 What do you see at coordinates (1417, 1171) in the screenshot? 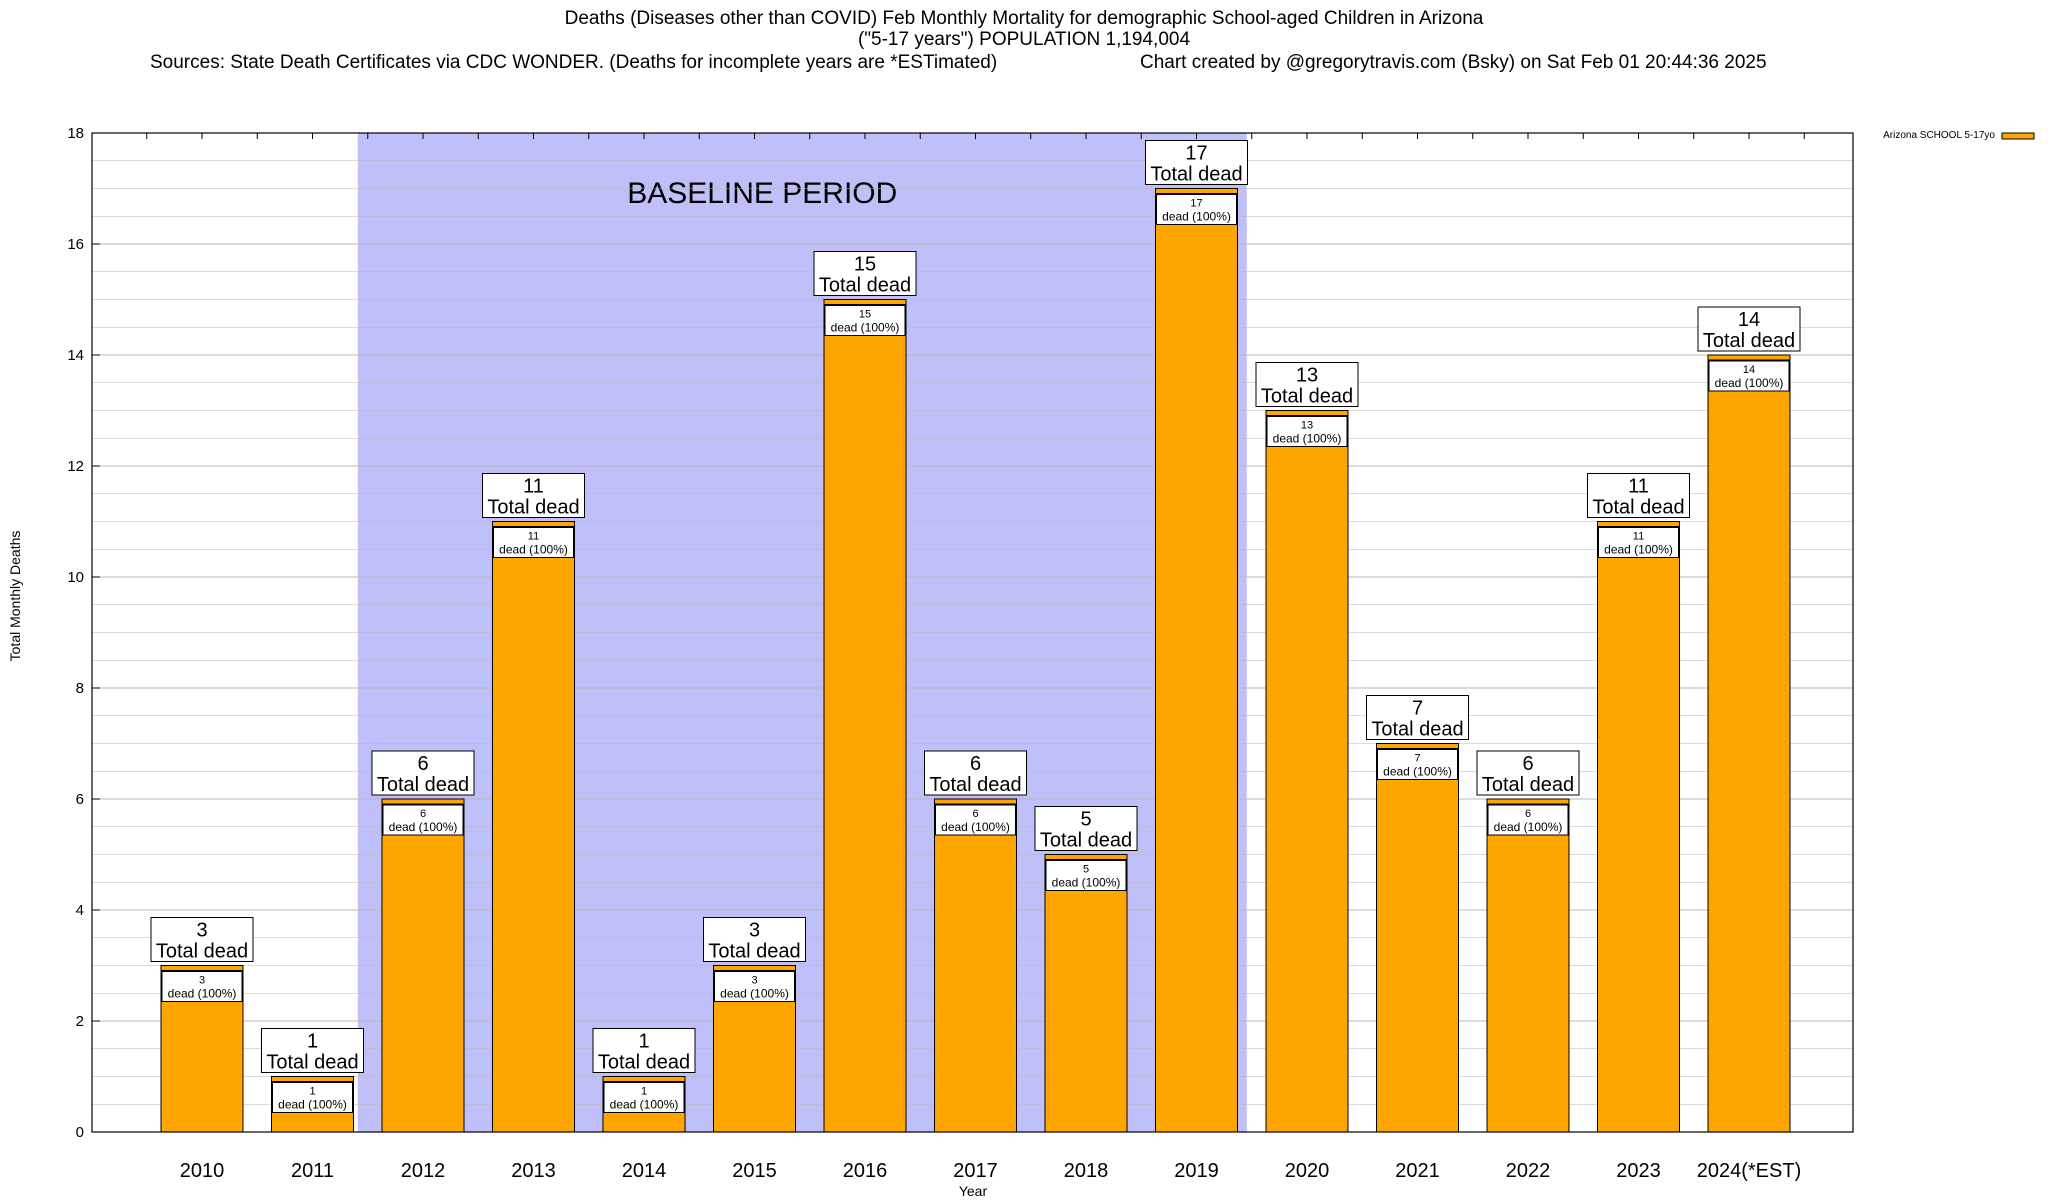
I see `x-tick-label: 2021` at bounding box center [1417, 1171].